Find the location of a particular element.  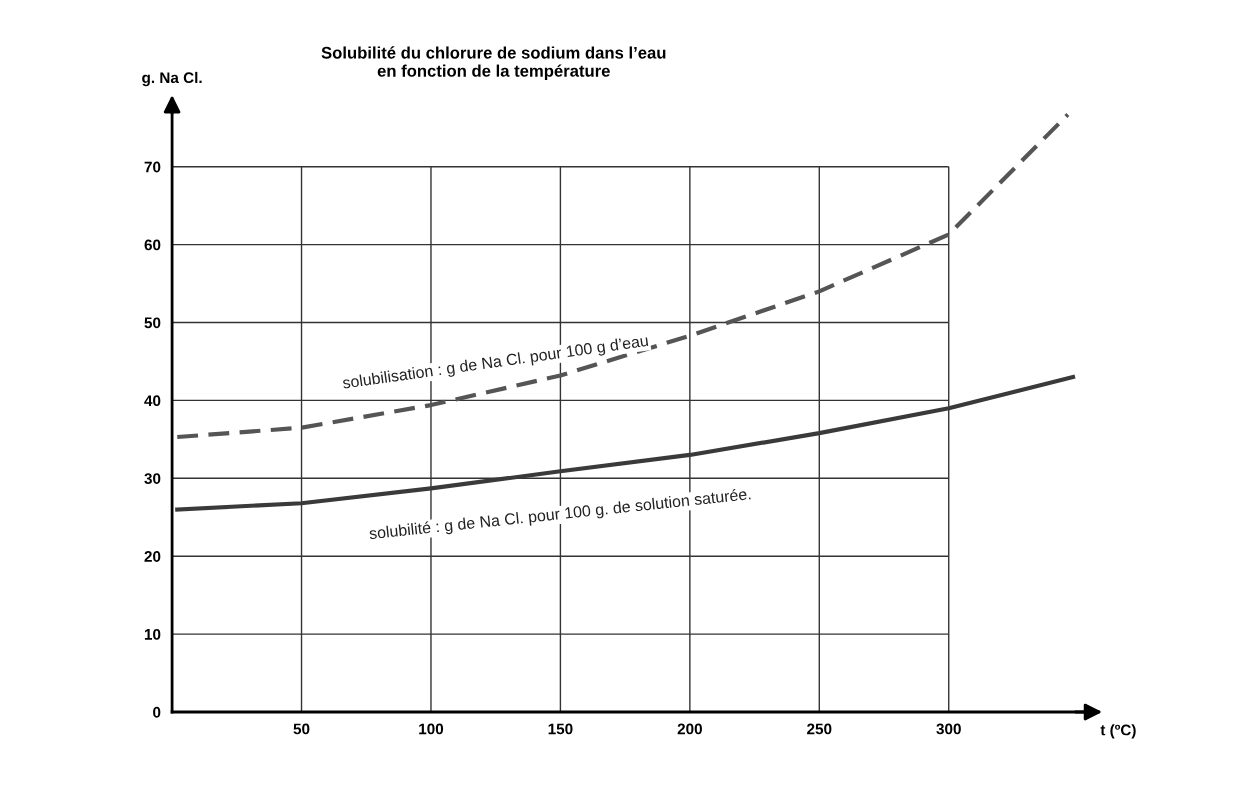

y-tick-label: 70 is located at coordinates (152, 167).